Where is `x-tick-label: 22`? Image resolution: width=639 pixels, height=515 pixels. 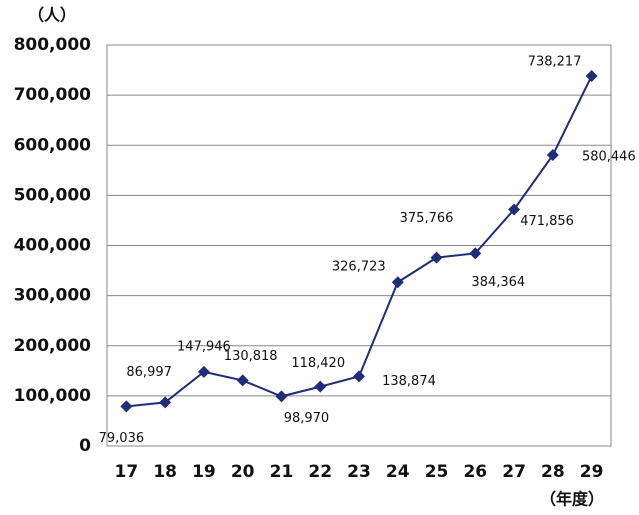
x-tick-label: 22 is located at coordinates (320, 472).